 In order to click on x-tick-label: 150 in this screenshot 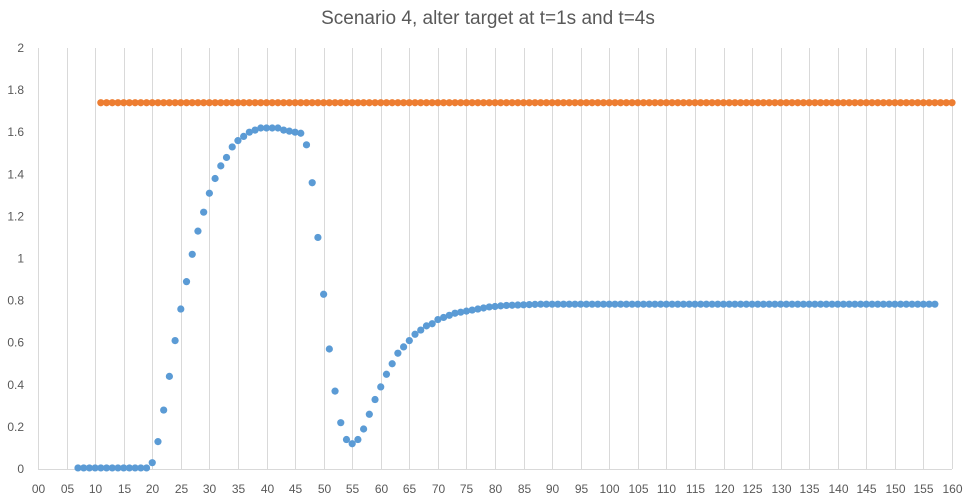, I will do `click(895, 489)`.